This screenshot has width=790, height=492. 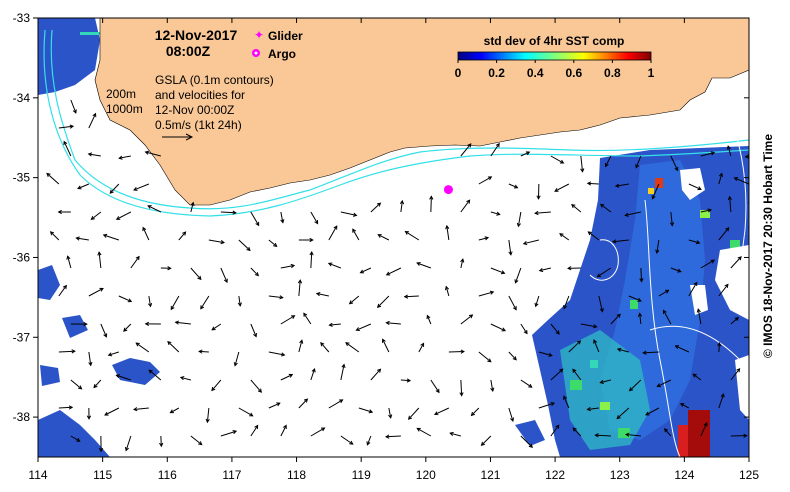 I want to click on colorbar-tick-label: 0, so click(x=458, y=73).